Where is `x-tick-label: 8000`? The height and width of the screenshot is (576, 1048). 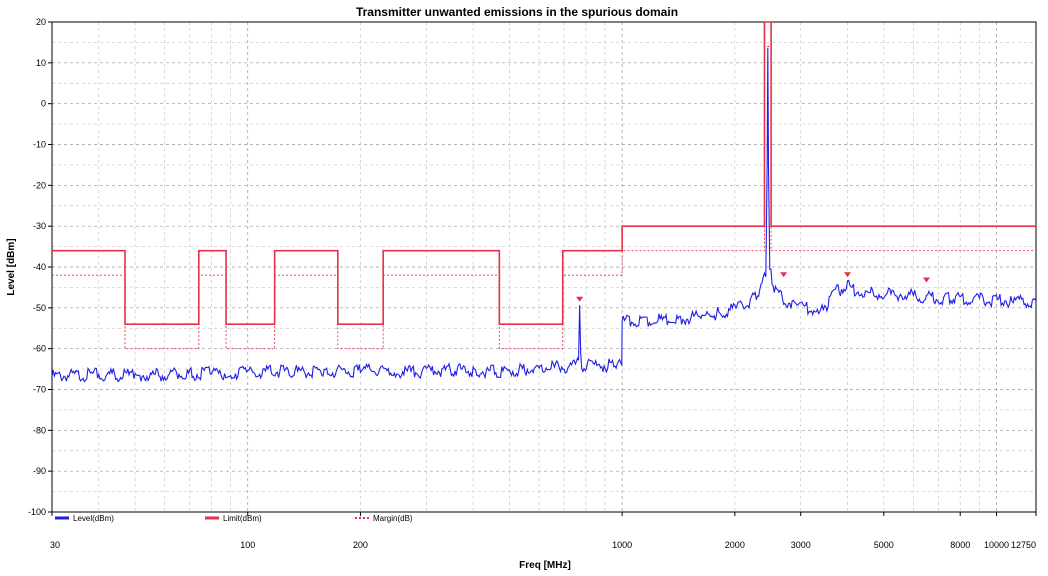
x-tick-label: 8000 is located at coordinates (960, 545).